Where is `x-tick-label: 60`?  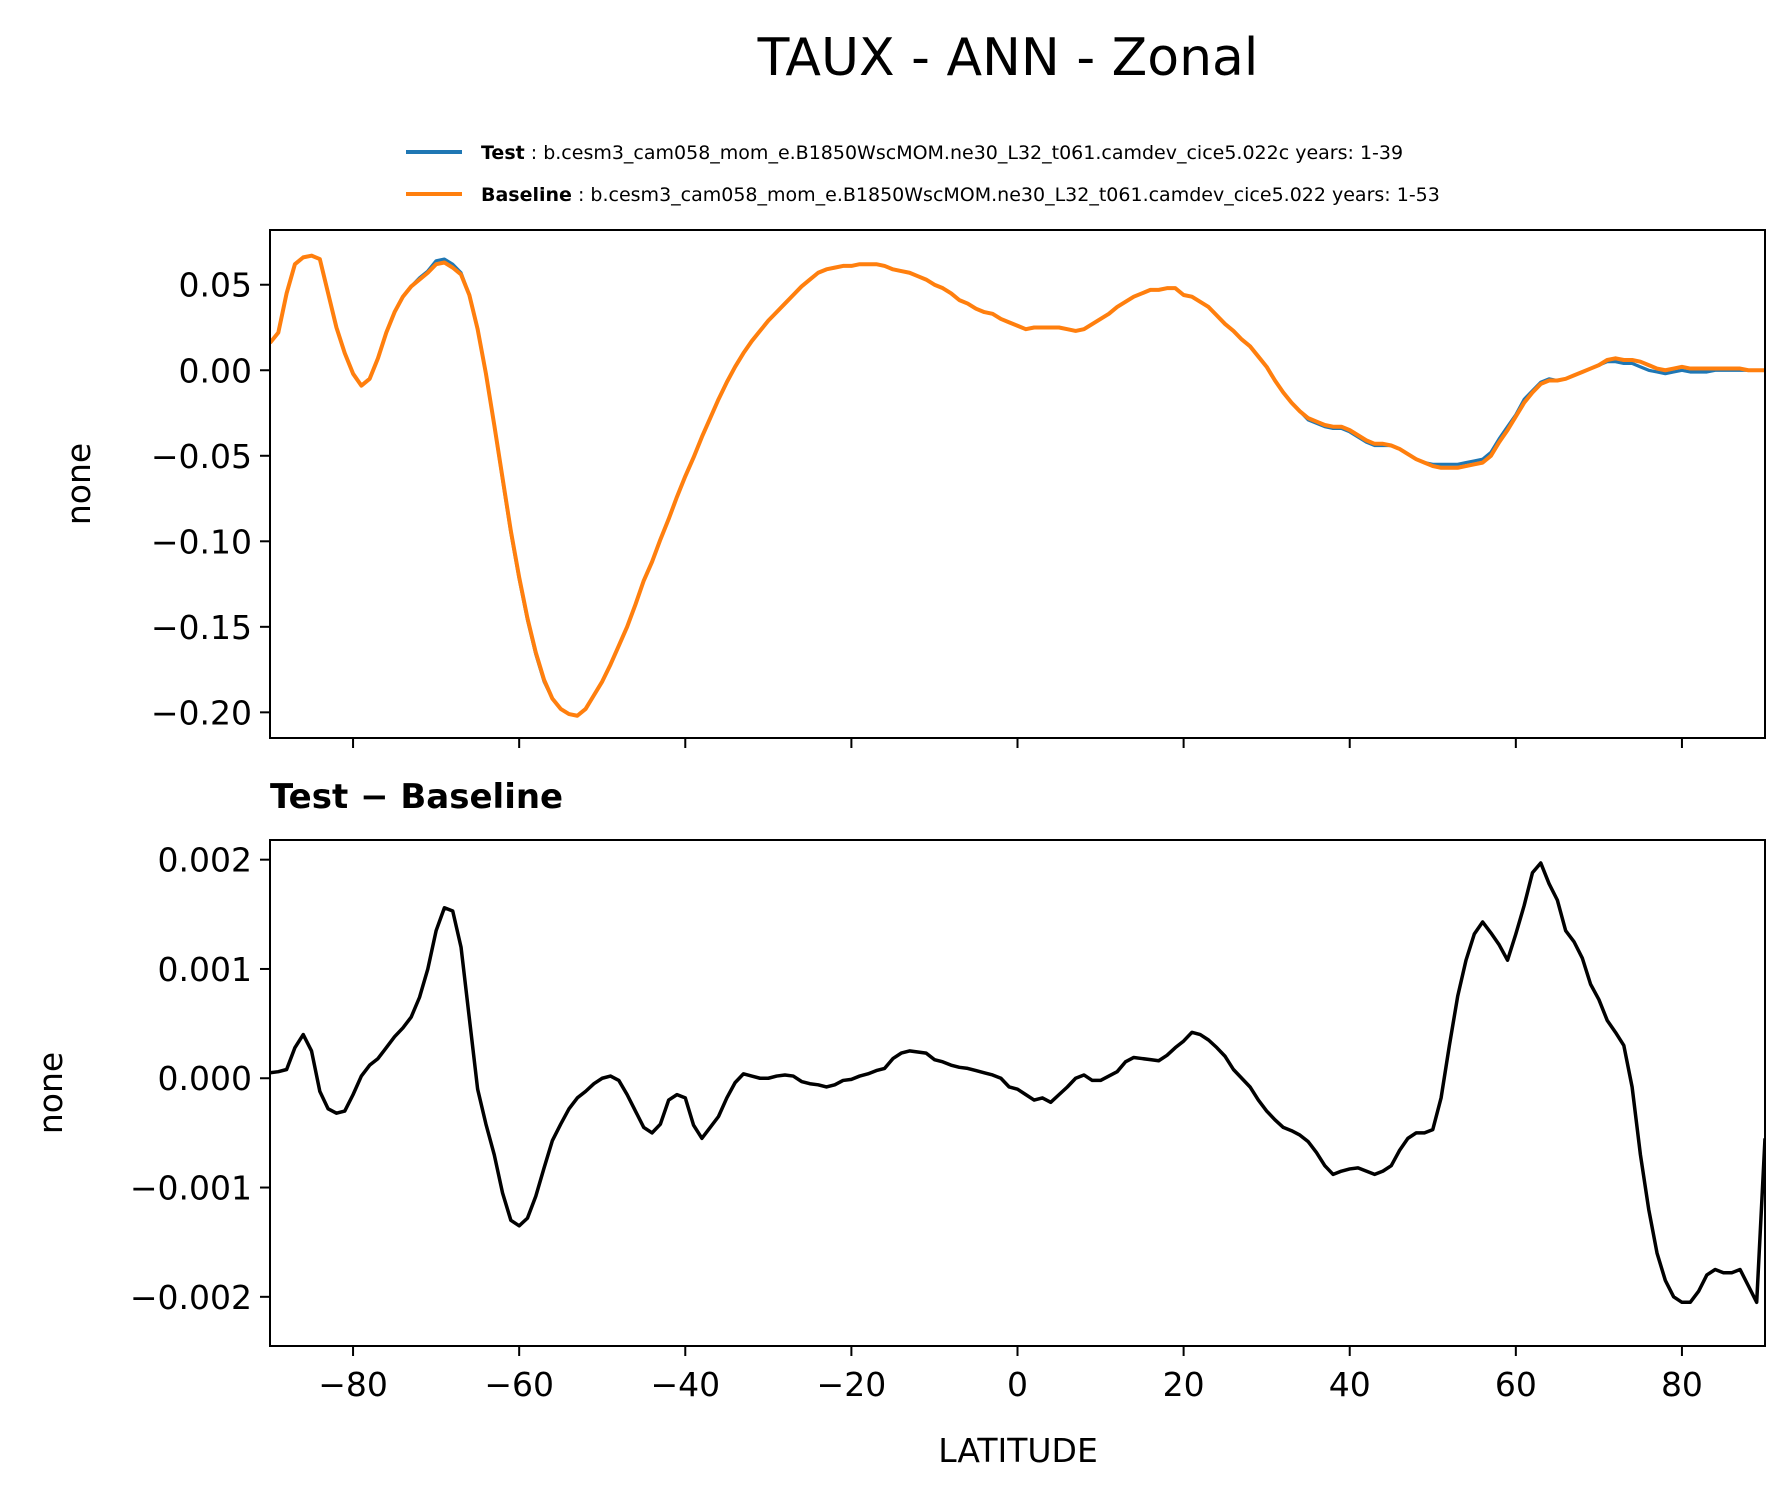 x-tick-label: 60 is located at coordinates (1516, 1384).